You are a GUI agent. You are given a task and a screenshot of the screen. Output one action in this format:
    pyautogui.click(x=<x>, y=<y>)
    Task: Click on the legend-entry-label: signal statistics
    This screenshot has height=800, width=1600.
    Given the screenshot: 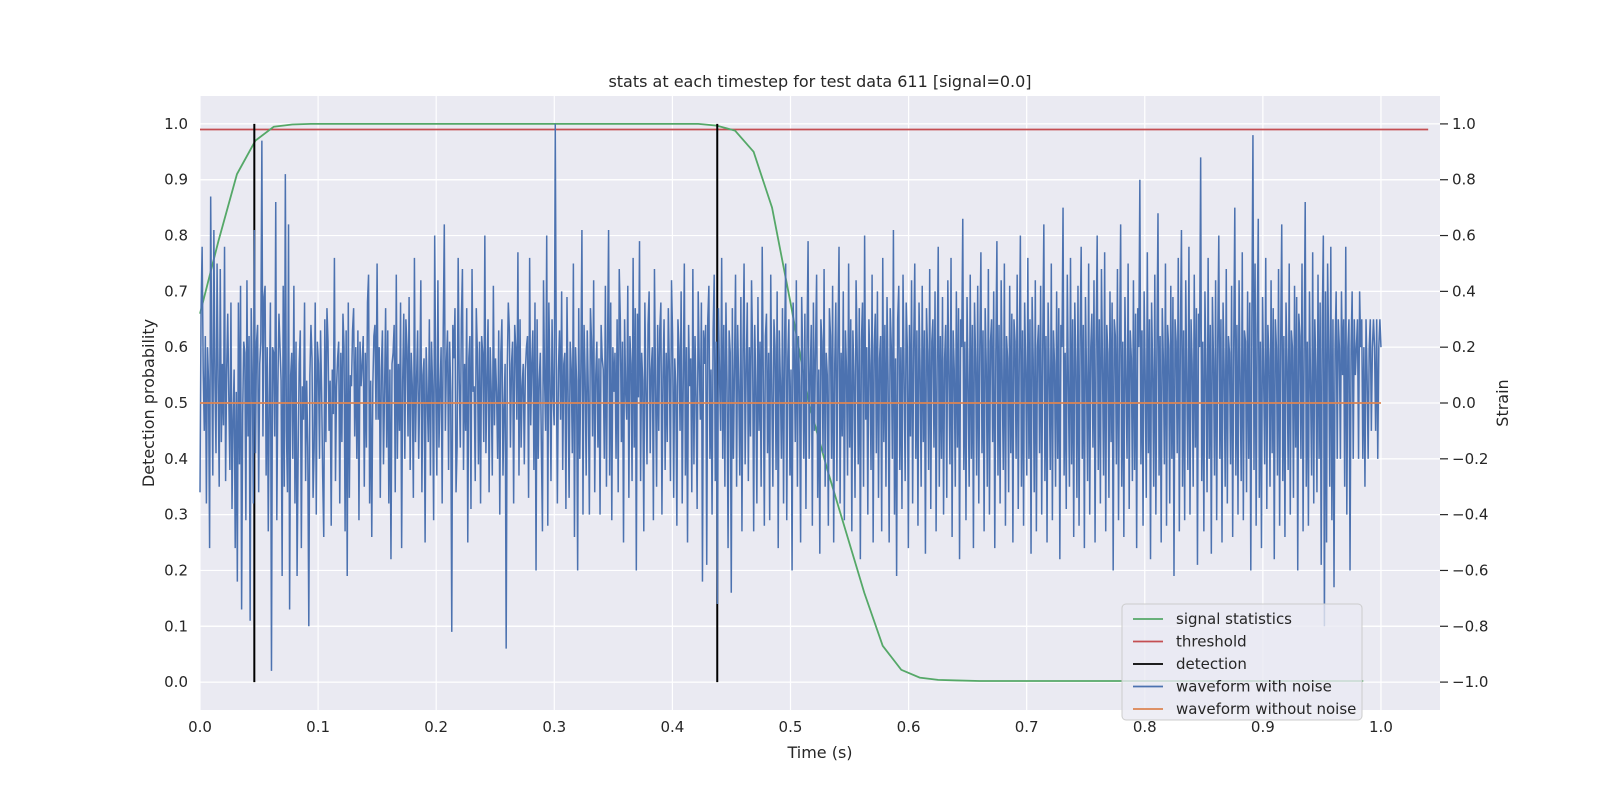 What is the action you would take?
    pyautogui.click(x=1234, y=619)
    